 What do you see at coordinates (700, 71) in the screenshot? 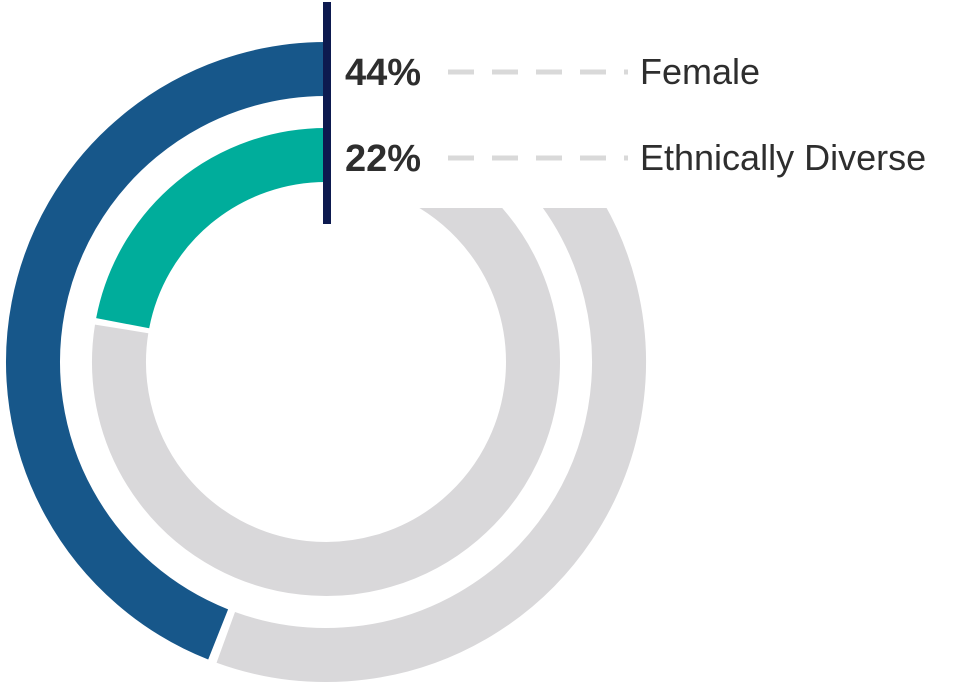
I see `series-label-female: Female` at bounding box center [700, 71].